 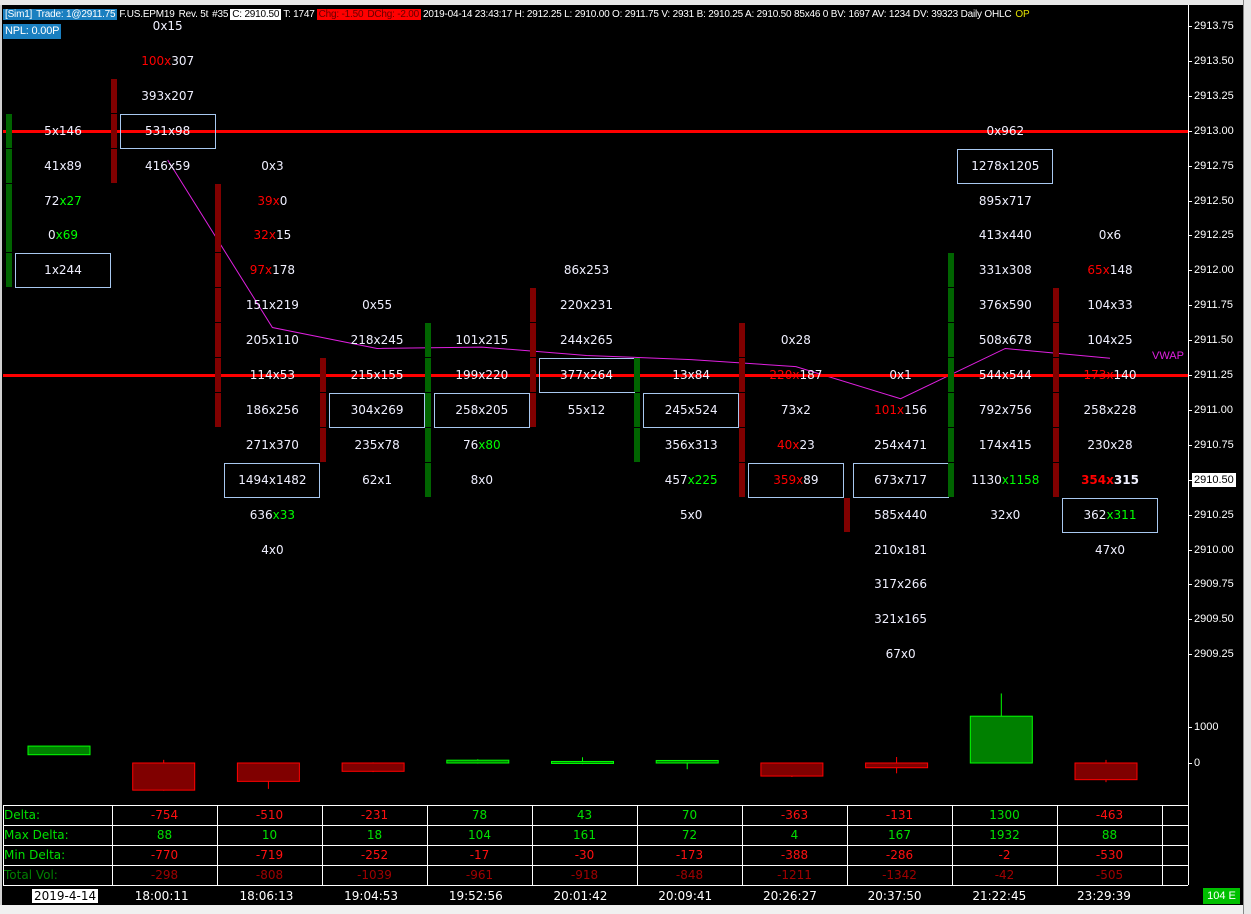 What do you see at coordinates (377, 340) in the screenshot?
I see `footprint-cell: 218x245` at bounding box center [377, 340].